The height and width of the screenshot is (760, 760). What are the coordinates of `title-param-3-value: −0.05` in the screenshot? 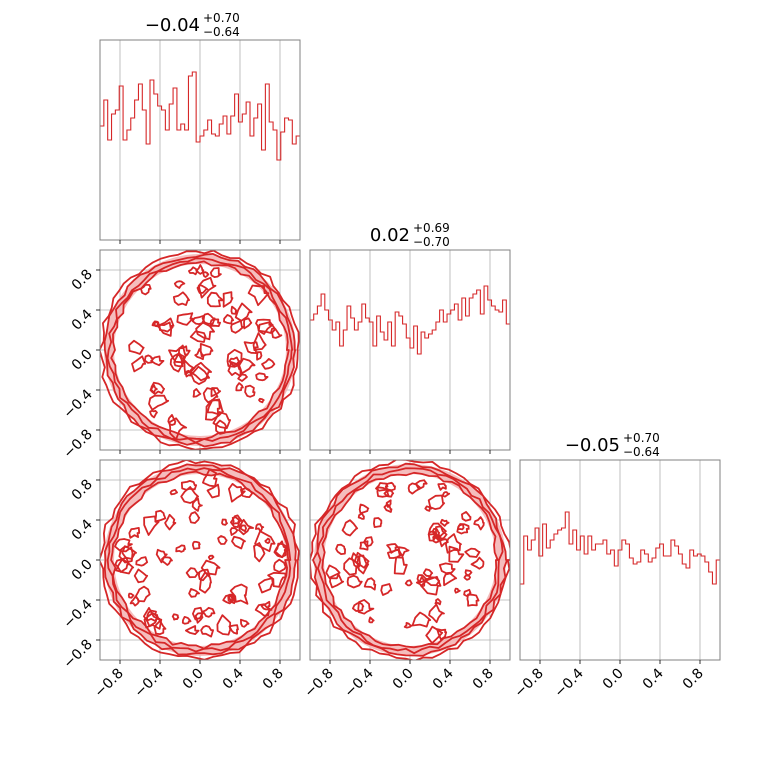 It's located at (592, 445).